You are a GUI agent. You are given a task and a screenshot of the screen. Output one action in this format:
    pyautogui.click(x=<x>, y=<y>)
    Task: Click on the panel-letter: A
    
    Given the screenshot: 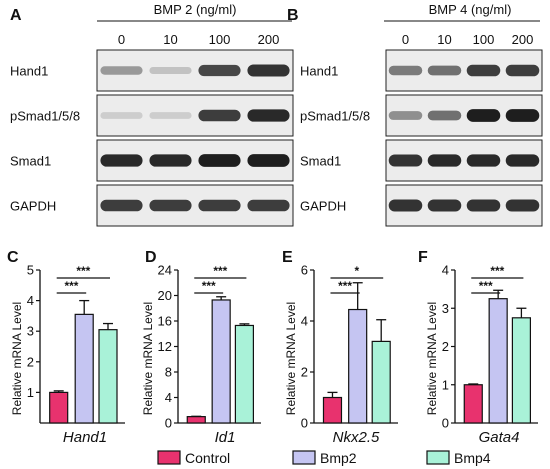 What is the action you would take?
    pyautogui.click(x=16, y=15)
    